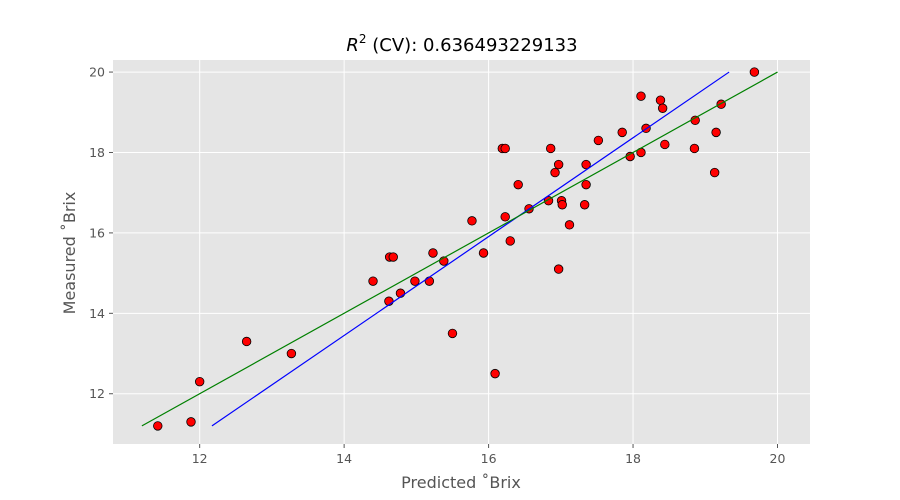  I want to click on y-tick-label: 20, so click(97, 72).